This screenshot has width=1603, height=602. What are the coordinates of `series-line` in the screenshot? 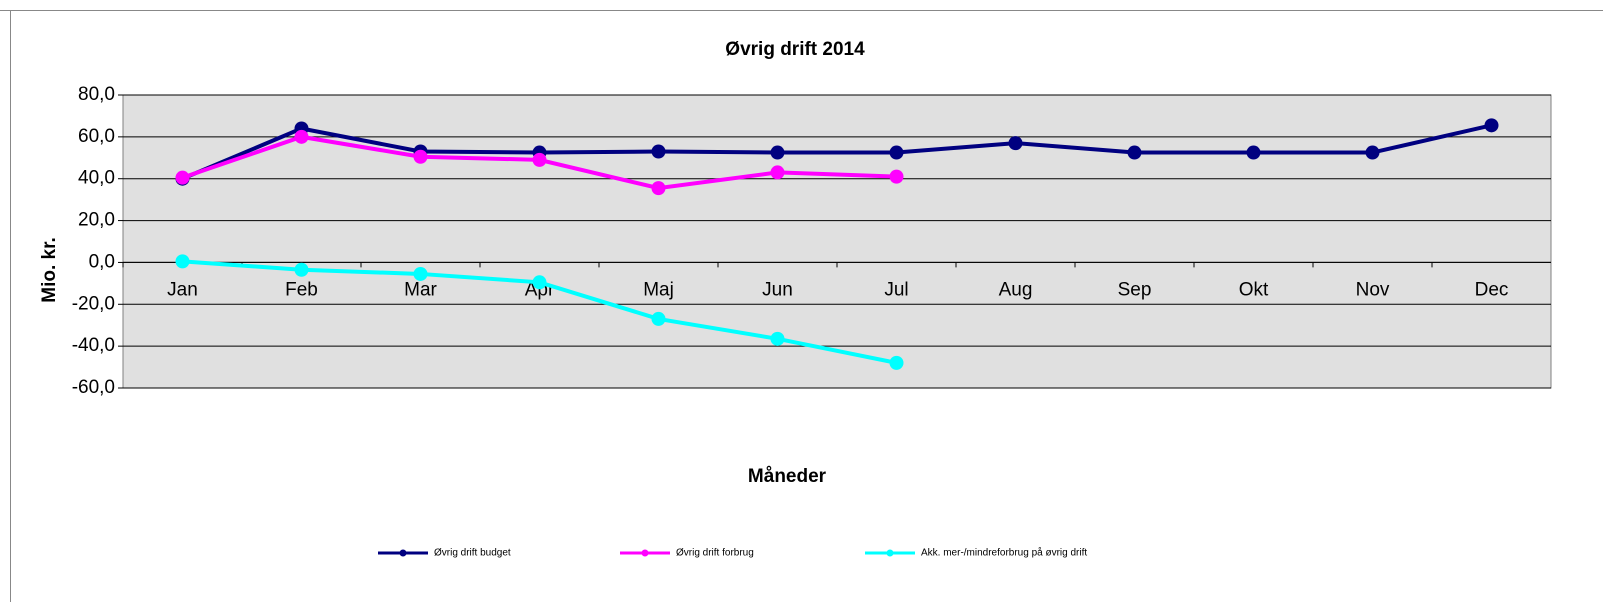 It's located at (836, 152).